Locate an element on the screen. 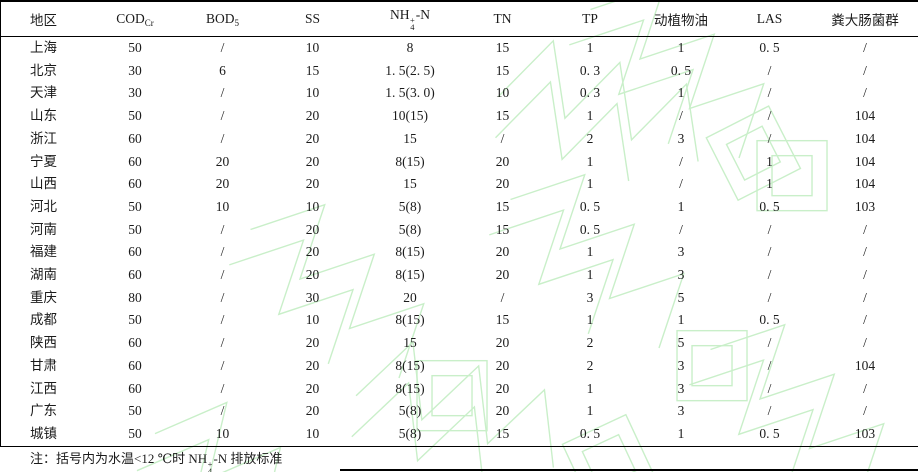 Image resolution: width=918 pixels, height=472 pixels. region-cell: 甘肃 is located at coordinates (43, 365).